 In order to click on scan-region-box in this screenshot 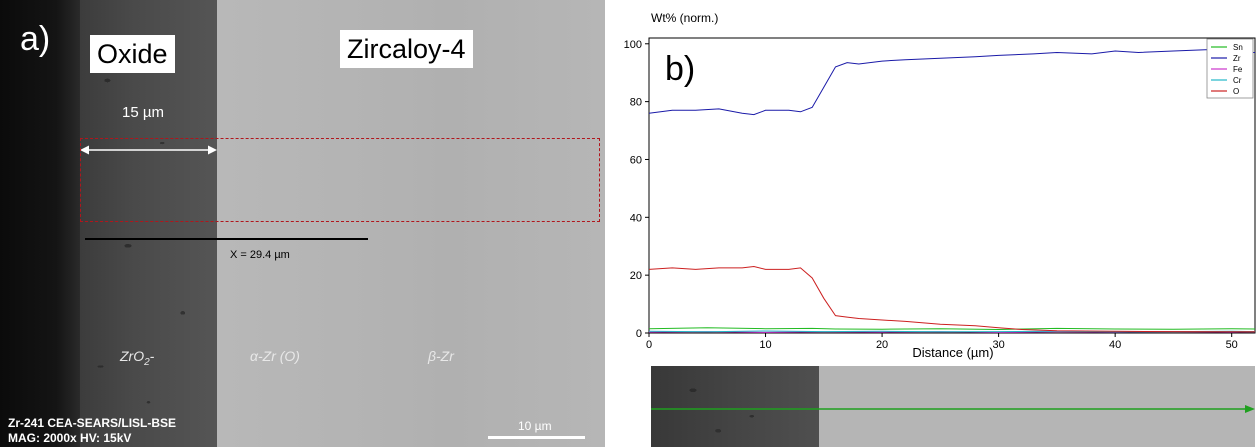, I will do `click(340, 180)`.